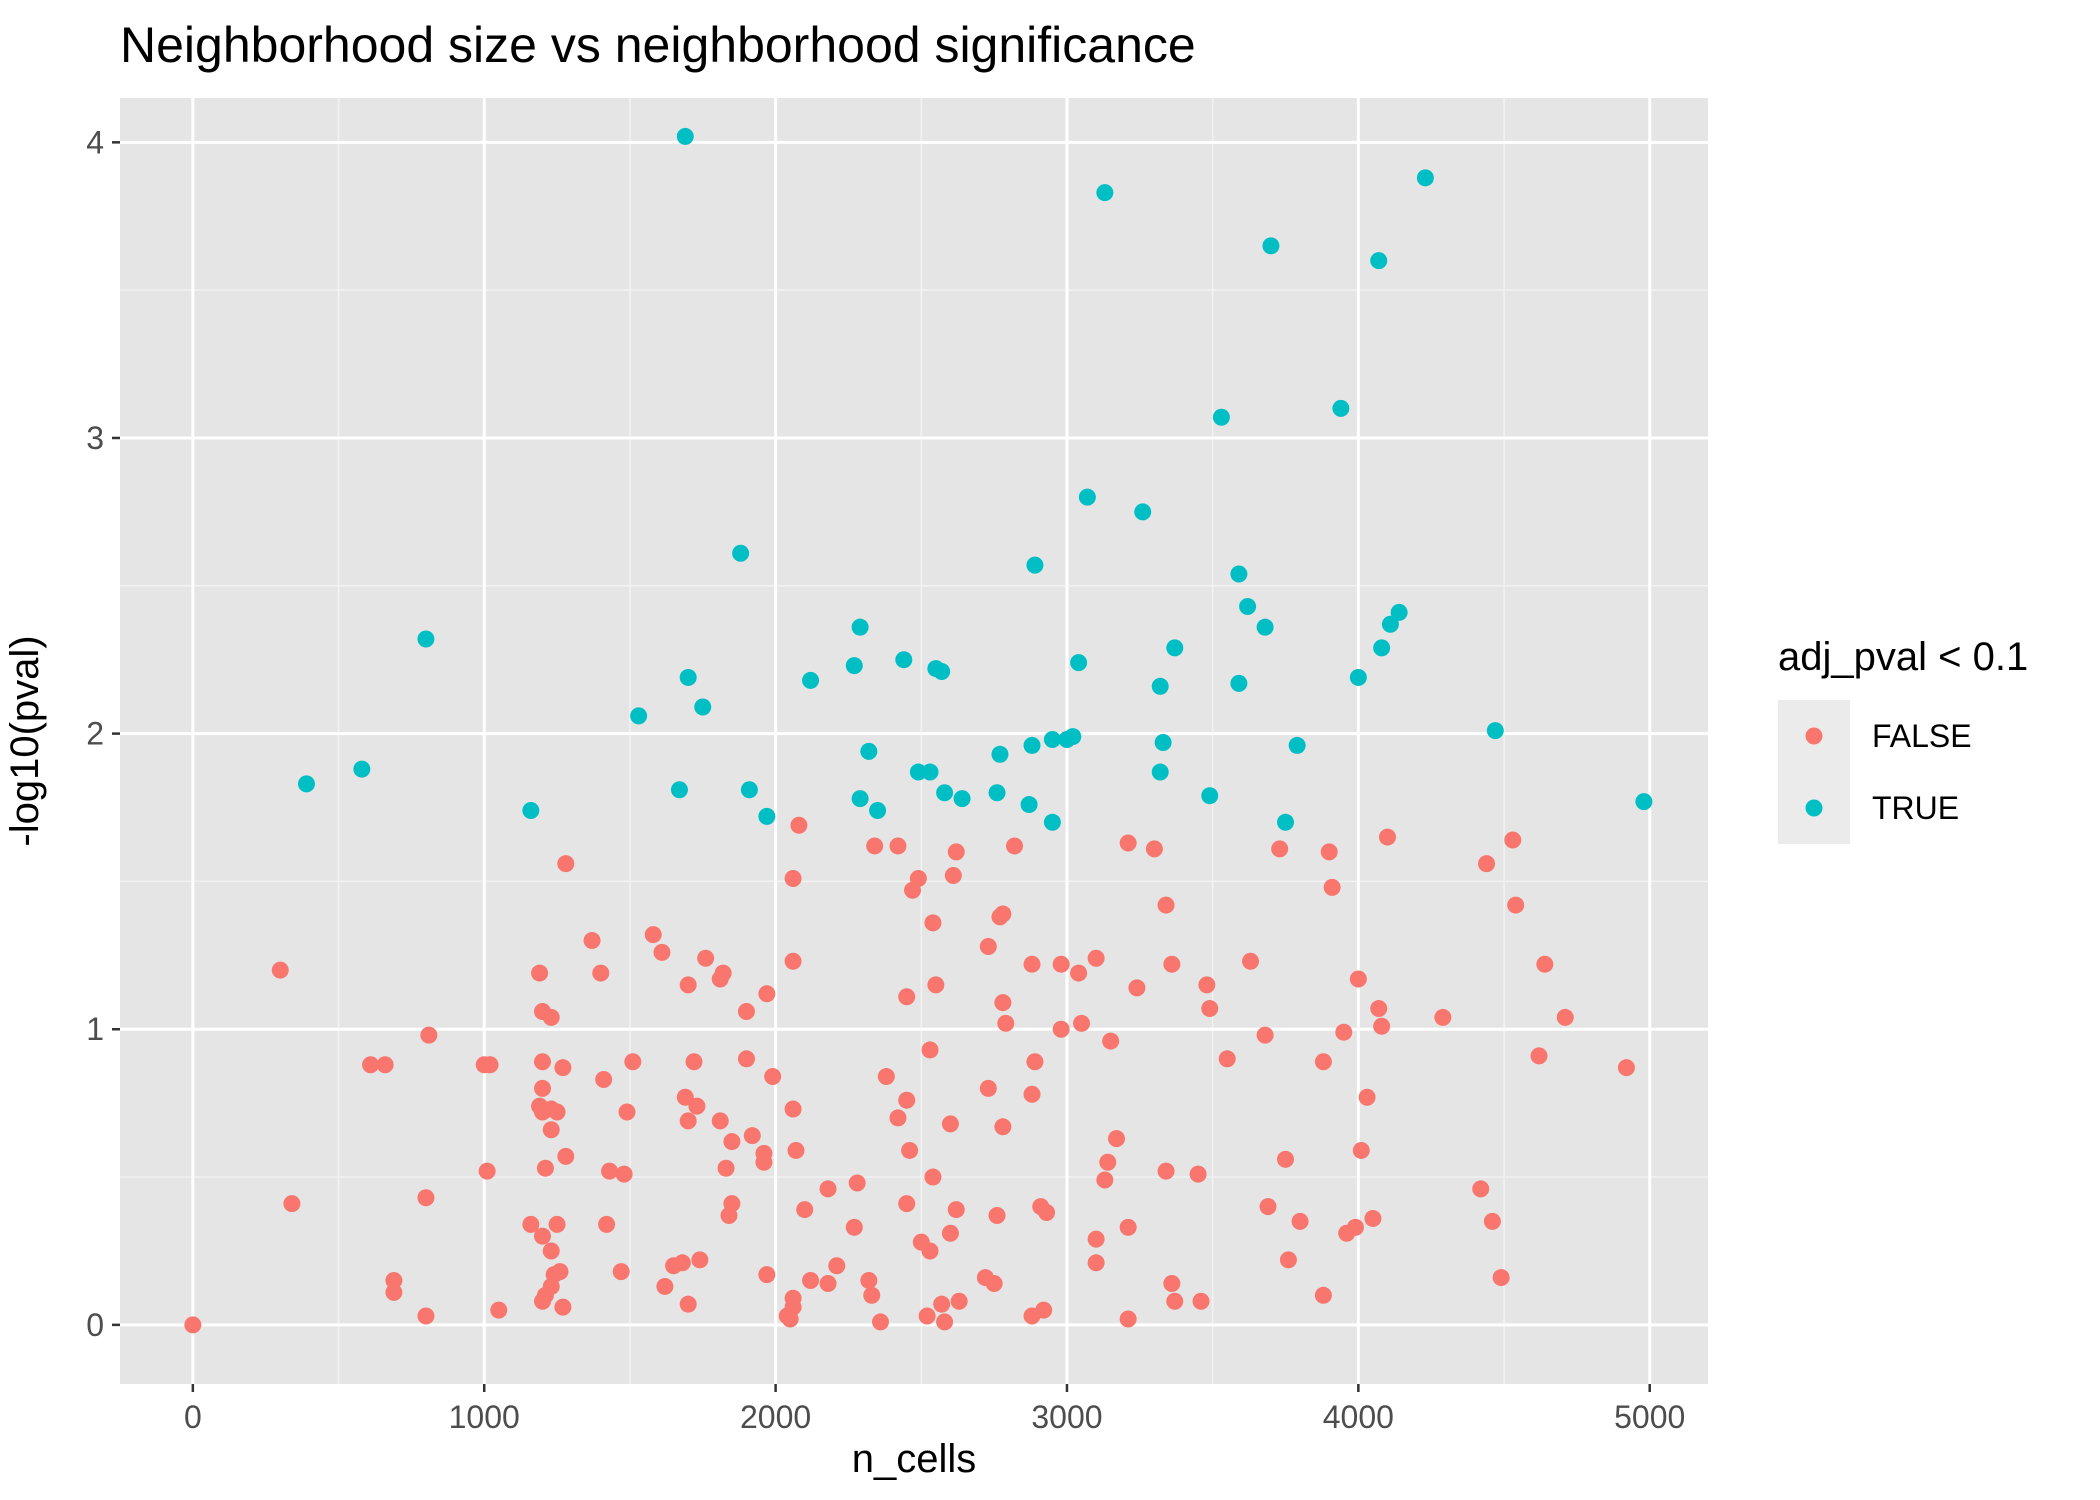 Image resolution: width=2100 pixels, height=1500 pixels. What do you see at coordinates (95, 142) in the screenshot?
I see `y-tick-label: 4` at bounding box center [95, 142].